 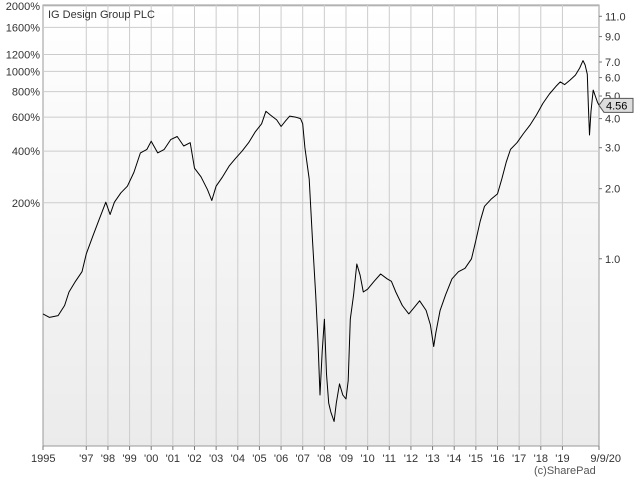 What do you see at coordinates (565, 471) in the screenshot?
I see `copyright-credit: (c)SharePad` at bounding box center [565, 471].